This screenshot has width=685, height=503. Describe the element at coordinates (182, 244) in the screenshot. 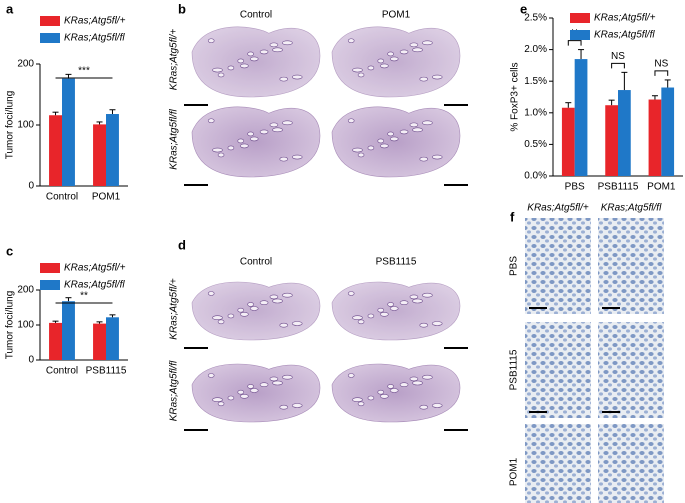

I see `panel-label: d` at that location.